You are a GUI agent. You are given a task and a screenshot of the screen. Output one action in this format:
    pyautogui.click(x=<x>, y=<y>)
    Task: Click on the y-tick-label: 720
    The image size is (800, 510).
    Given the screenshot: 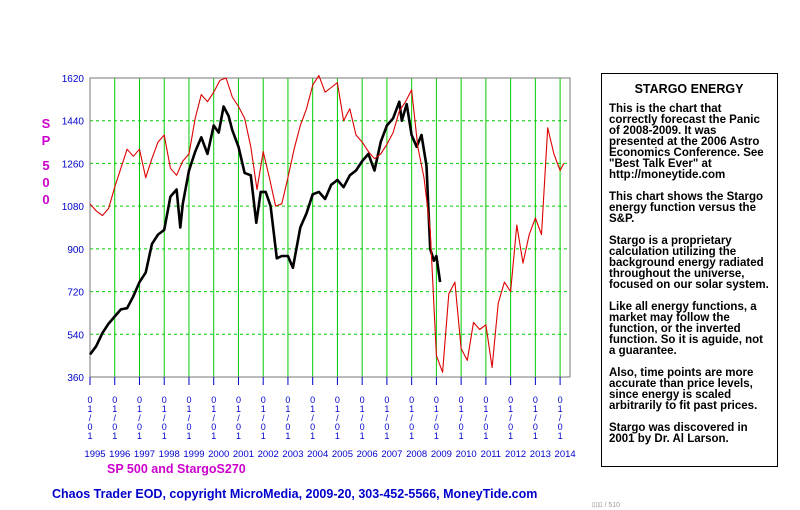 What is the action you would take?
    pyautogui.click(x=75, y=293)
    